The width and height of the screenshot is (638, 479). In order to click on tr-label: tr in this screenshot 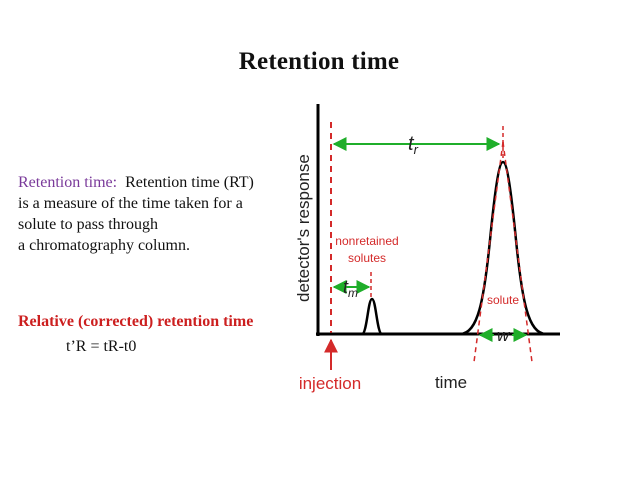, I will do `click(413, 145)`.